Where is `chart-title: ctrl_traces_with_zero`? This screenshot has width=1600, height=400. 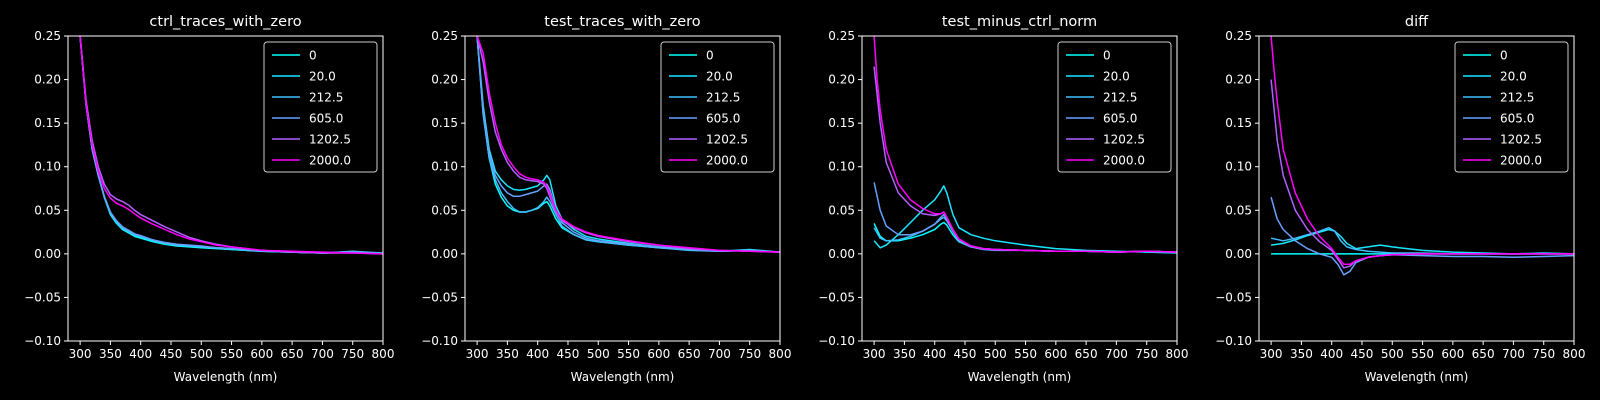
chart-title: ctrl_traces_with_zero is located at coordinates (225, 22).